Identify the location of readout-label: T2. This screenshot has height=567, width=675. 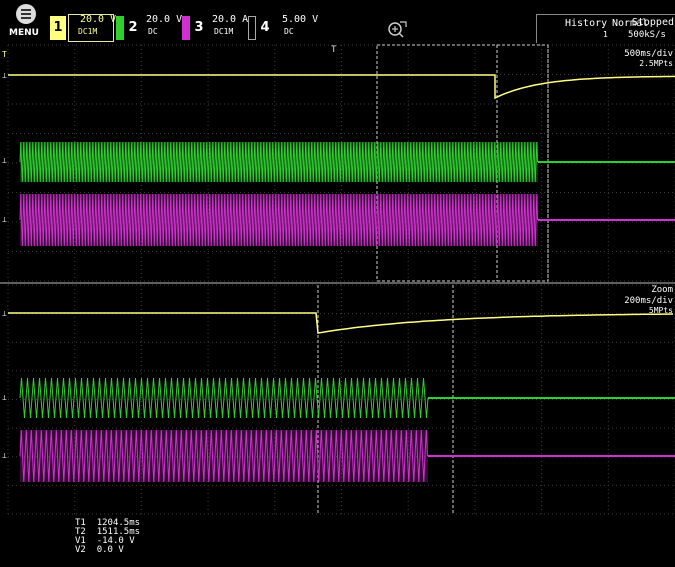
(80, 532).